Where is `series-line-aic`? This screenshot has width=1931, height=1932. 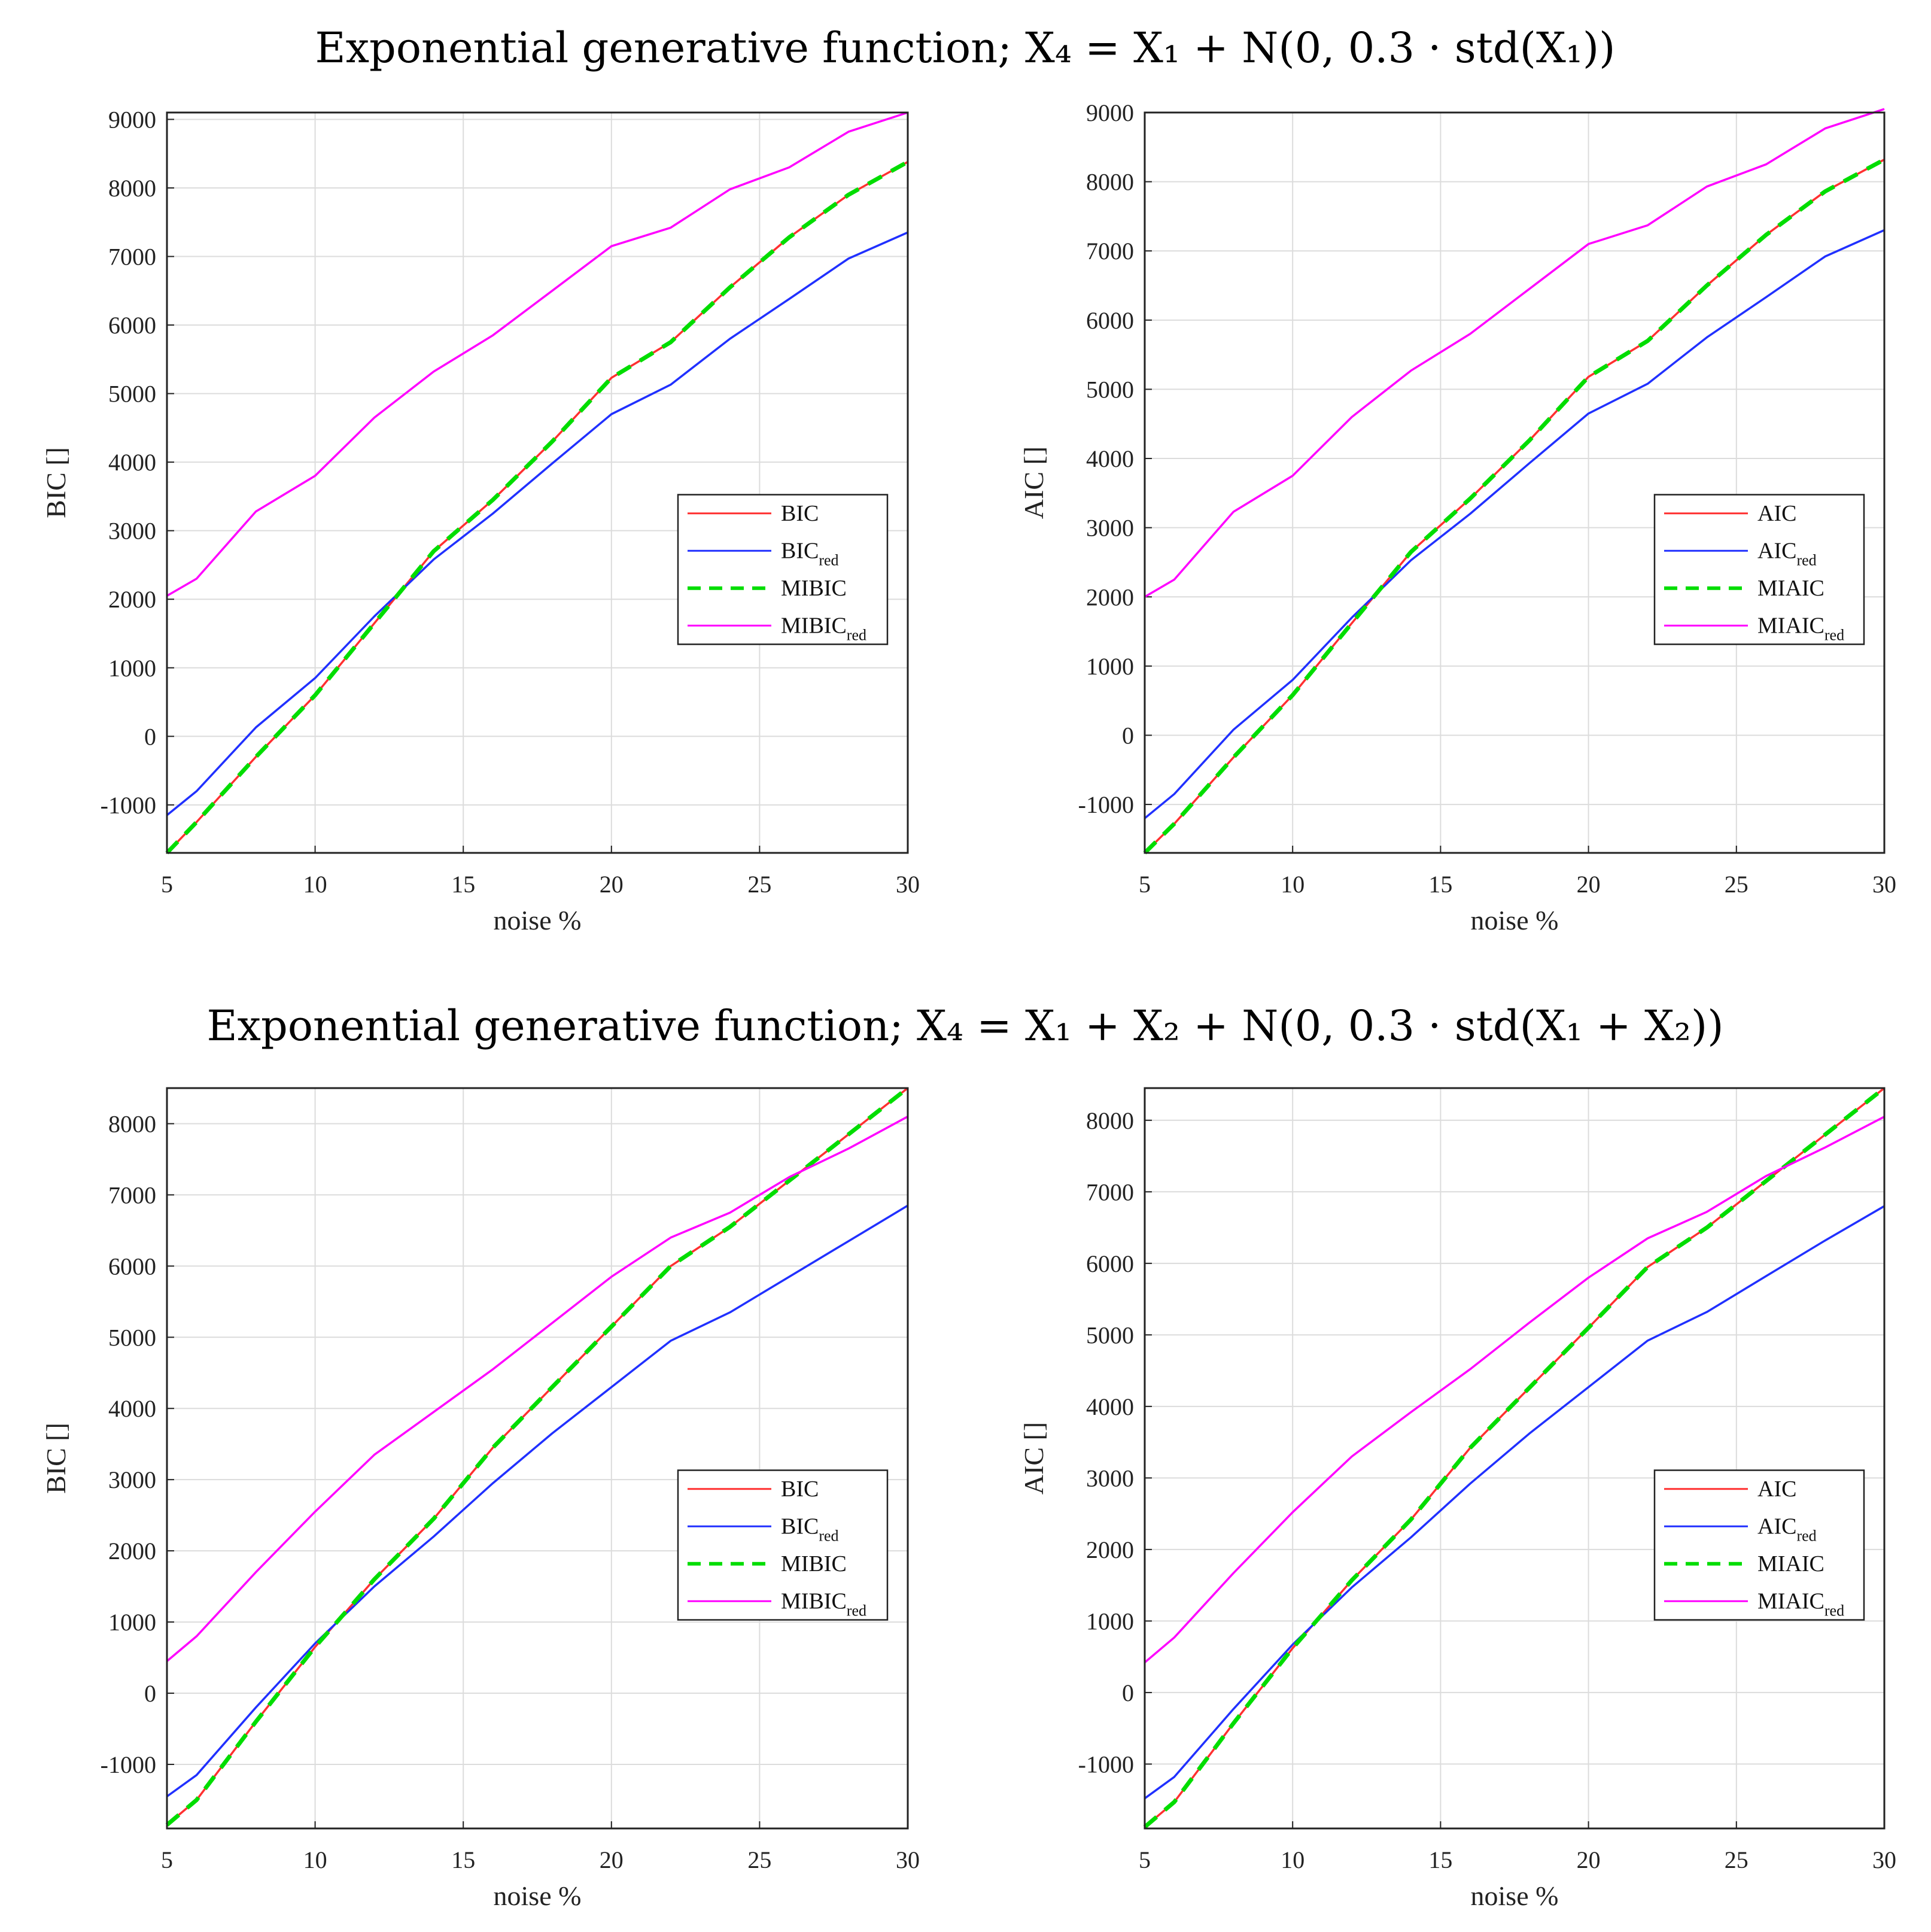
series-line-aic is located at coordinates (1515, 1457).